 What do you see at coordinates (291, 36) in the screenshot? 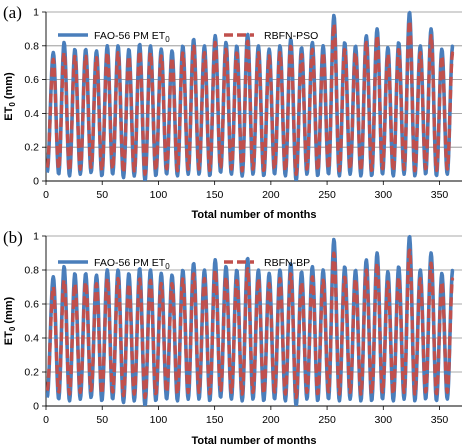
I see `legend-label-2: RBFN-PSO` at bounding box center [291, 36].